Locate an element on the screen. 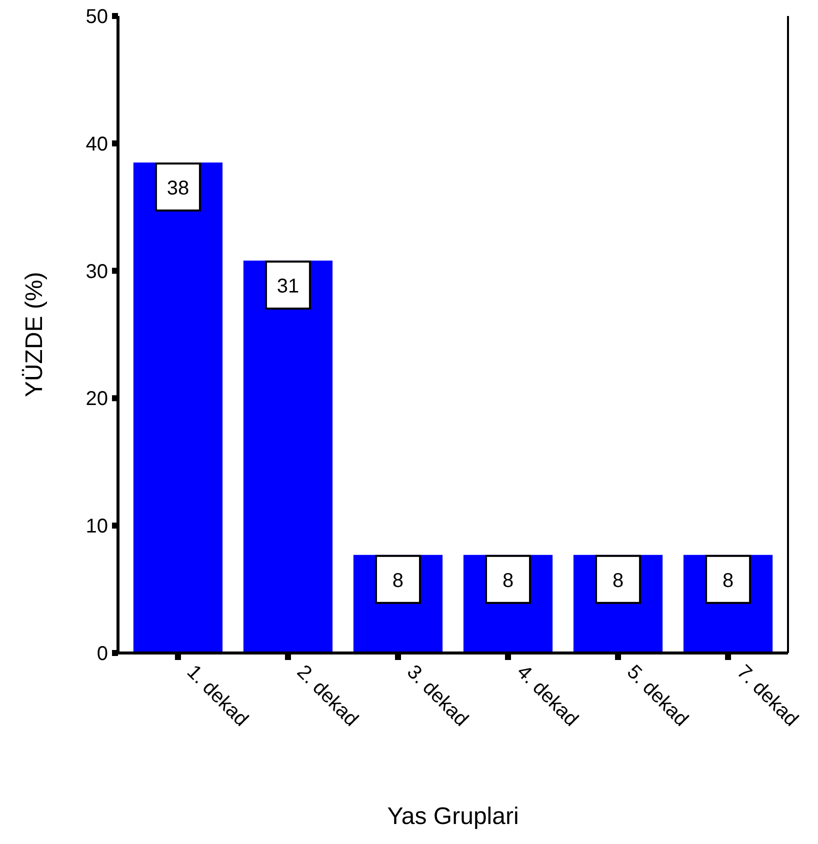 Image resolution: width=818 pixels, height=844 pixels. y-tick-label: 10 is located at coordinates (97, 527).